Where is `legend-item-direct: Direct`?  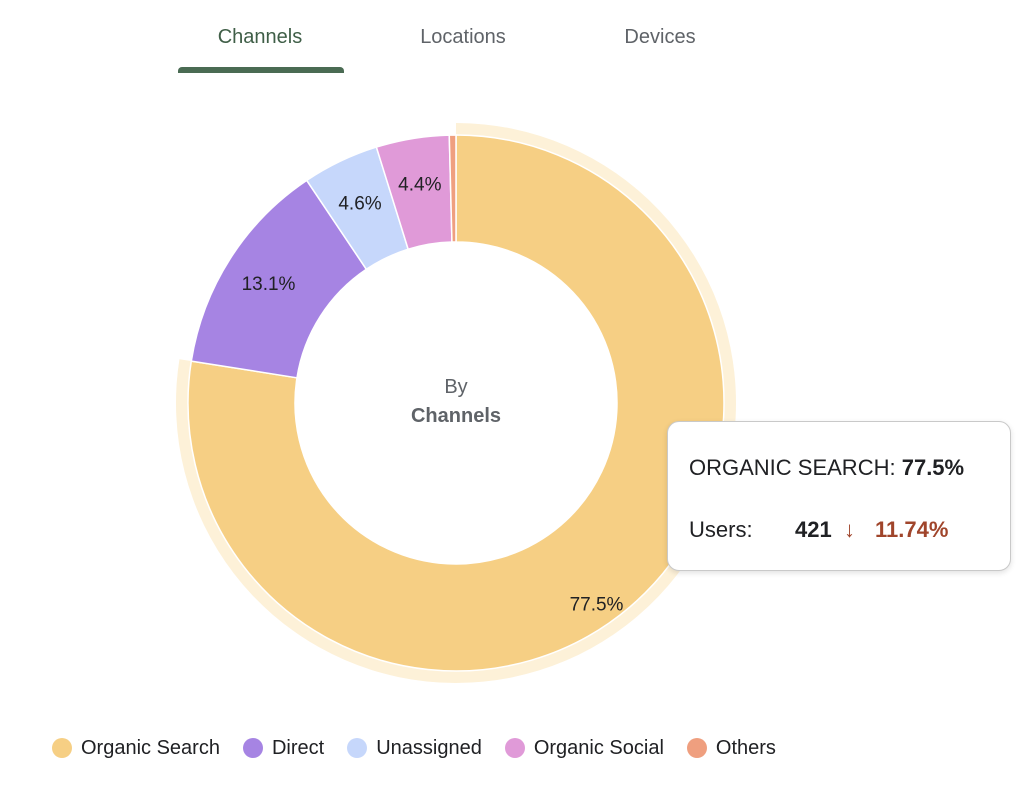 legend-item-direct: Direct is located at coordinates (283, 748).